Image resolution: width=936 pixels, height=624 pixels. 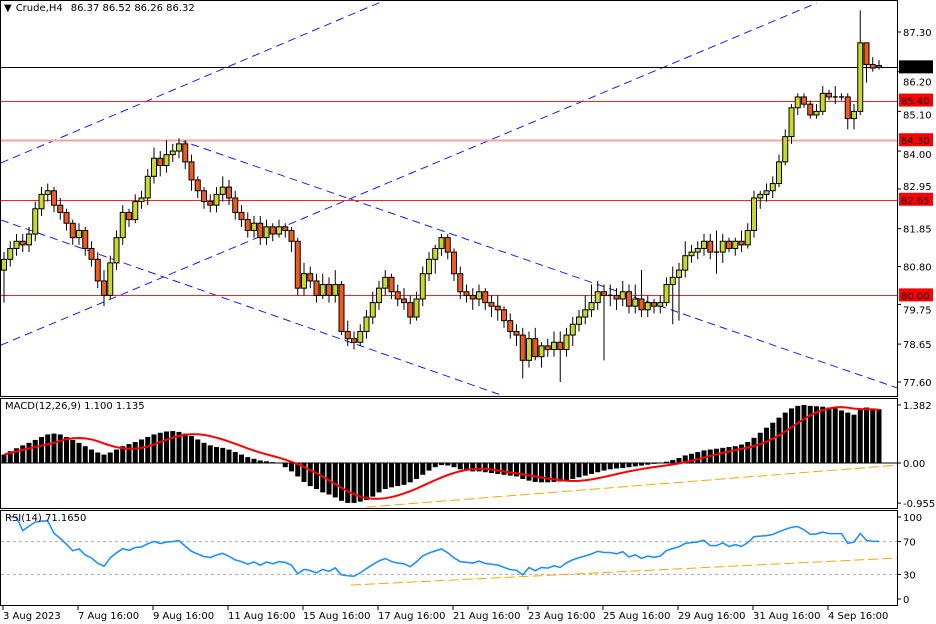 What do you see at coordinates (632, 486) in the screenshot?
I see `macd-trendline` at bounding box center [632, 486].